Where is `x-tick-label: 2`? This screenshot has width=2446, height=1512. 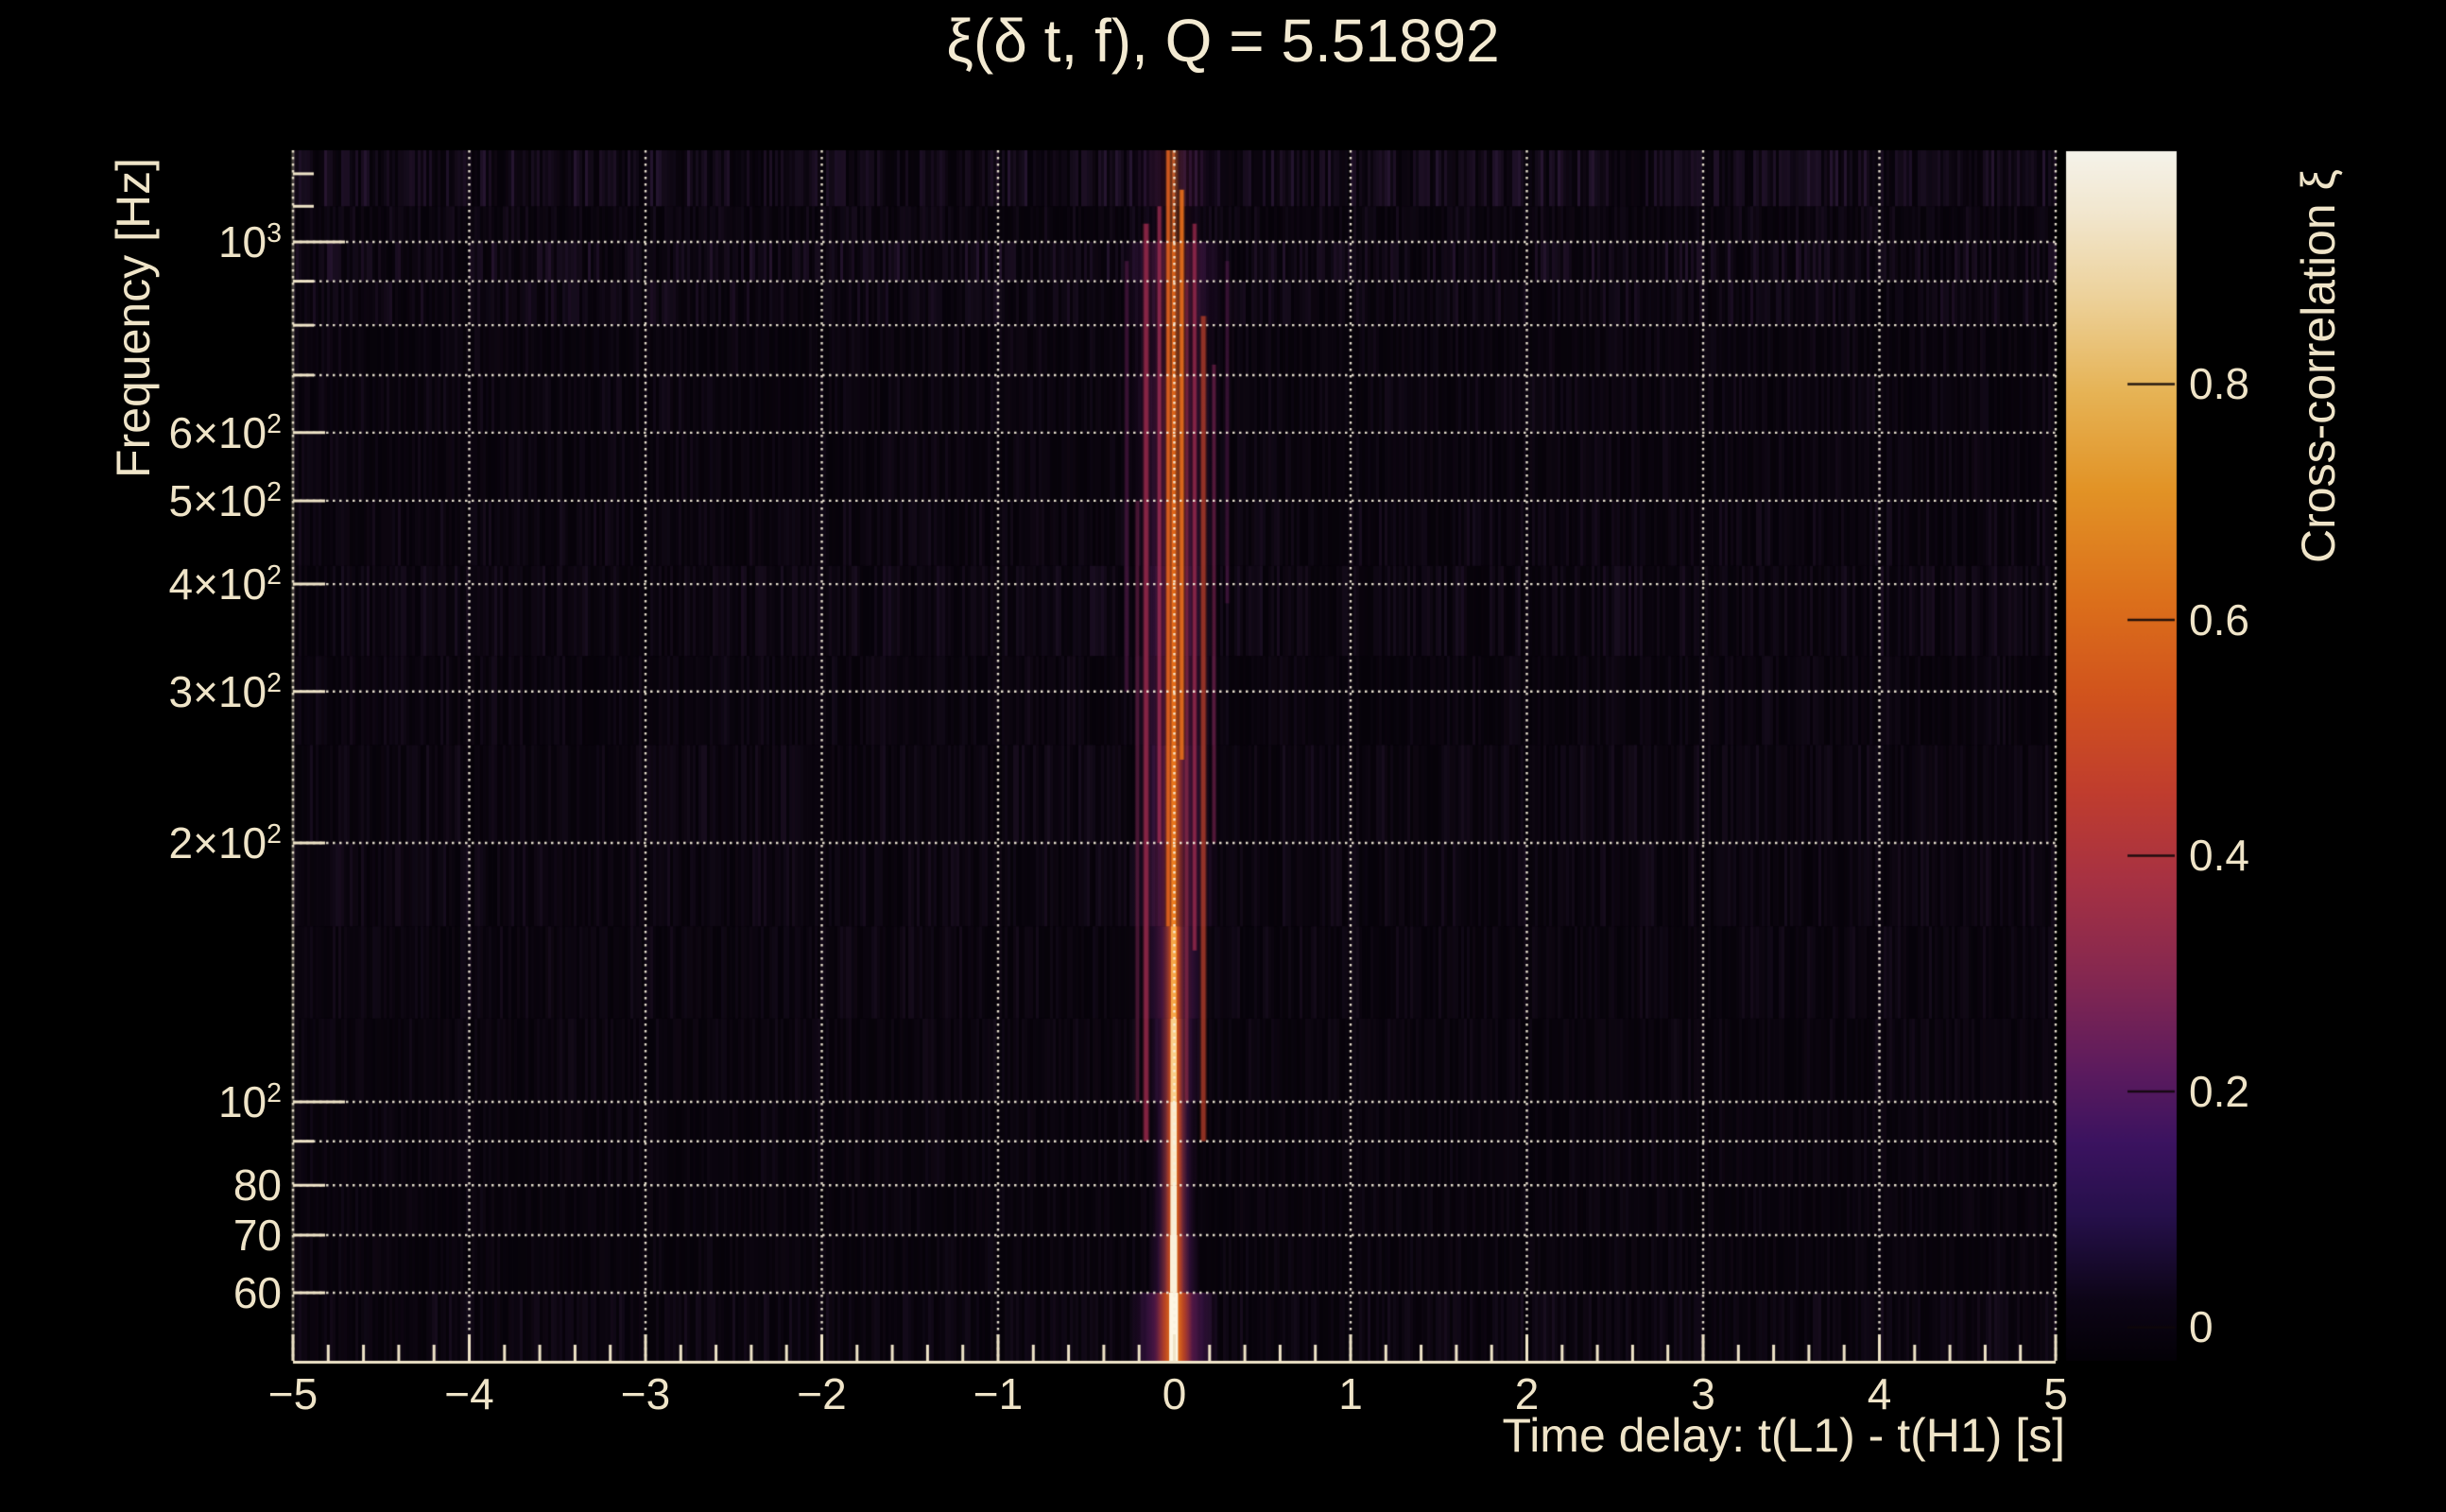 x-tick-label: 2 is located at coordinates (1527, 1393).